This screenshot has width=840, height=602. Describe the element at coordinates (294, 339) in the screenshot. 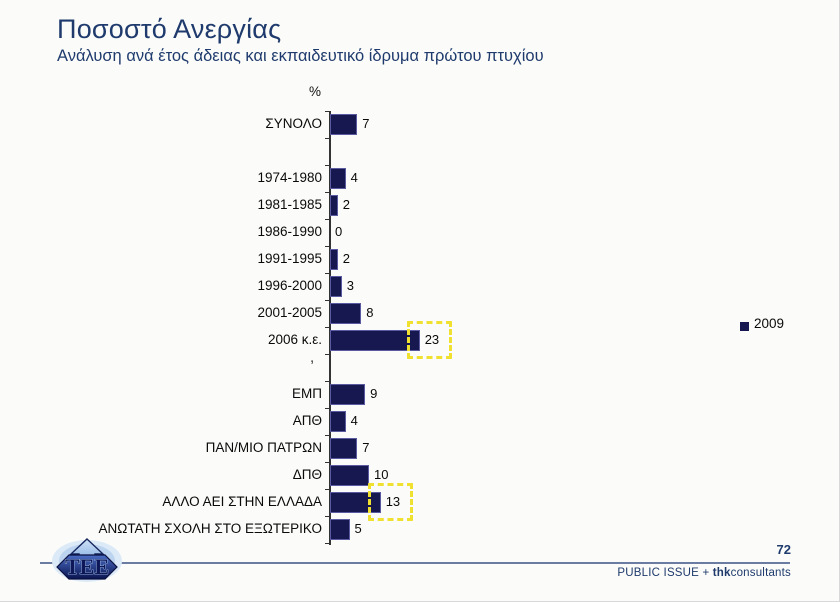

I see `bar-category-label: 2006 κ.ε.` at that location.